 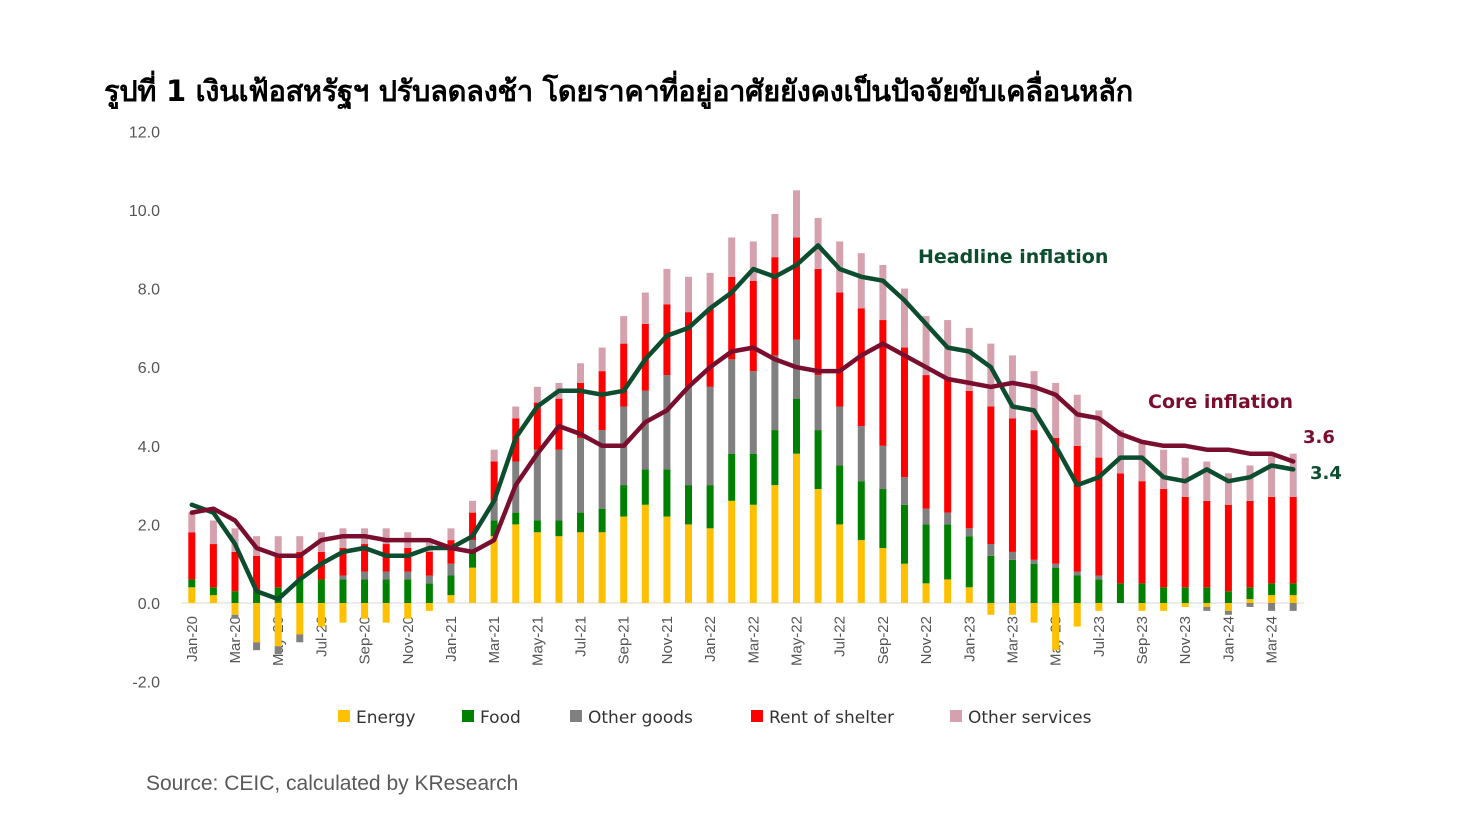 I want to click on y-tick-label: 10.0, so click(x=144, y=211).